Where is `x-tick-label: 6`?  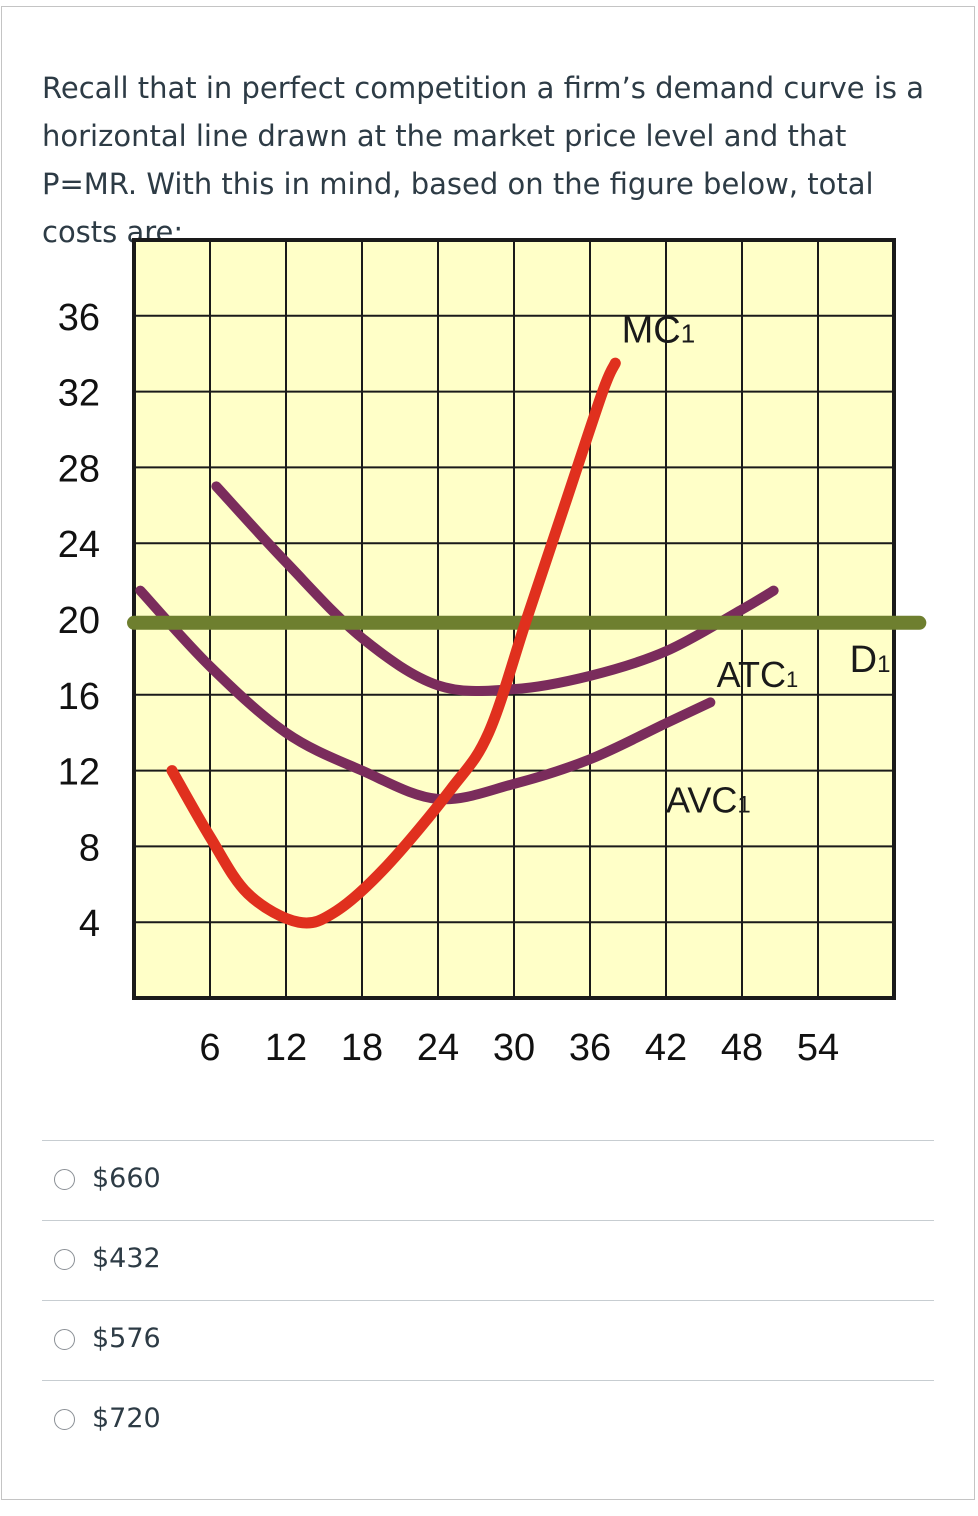
x-tick-label: 6 is located at coordinates (209, 1048).